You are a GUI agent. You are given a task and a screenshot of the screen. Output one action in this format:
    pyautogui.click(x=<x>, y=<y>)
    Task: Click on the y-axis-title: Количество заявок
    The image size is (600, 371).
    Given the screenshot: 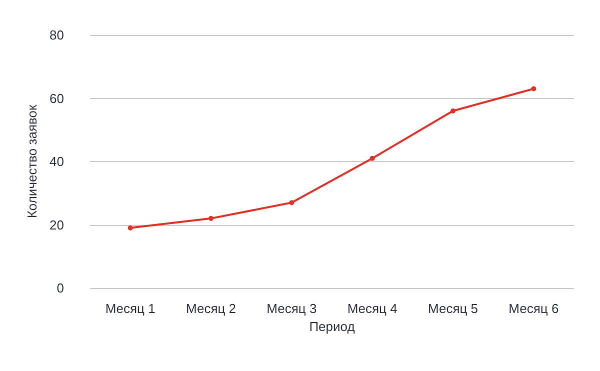 What is the action you would take?
    pyautogui.click(x=32, y=161)
    